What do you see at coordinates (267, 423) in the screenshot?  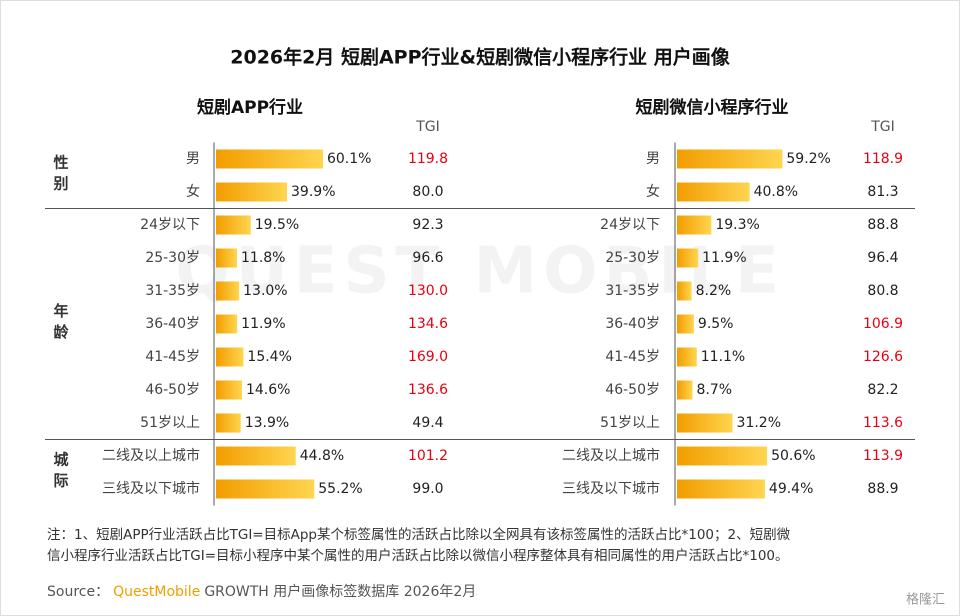 I see `value-label: 13.9%` at bounding box center [267, 423].